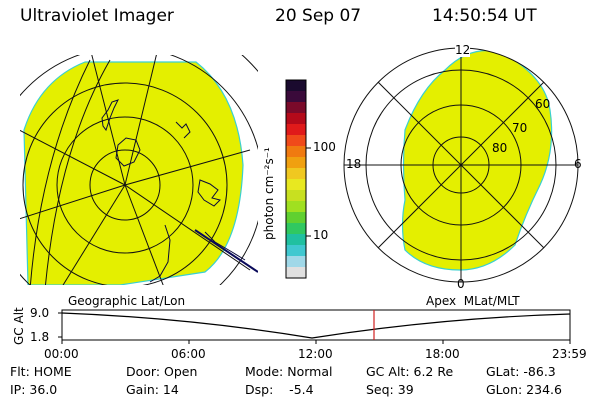  Describe the element at coordinates (279, 389) in the screenshot. I see `status-dsp: Dsp: -5.4` at that location.